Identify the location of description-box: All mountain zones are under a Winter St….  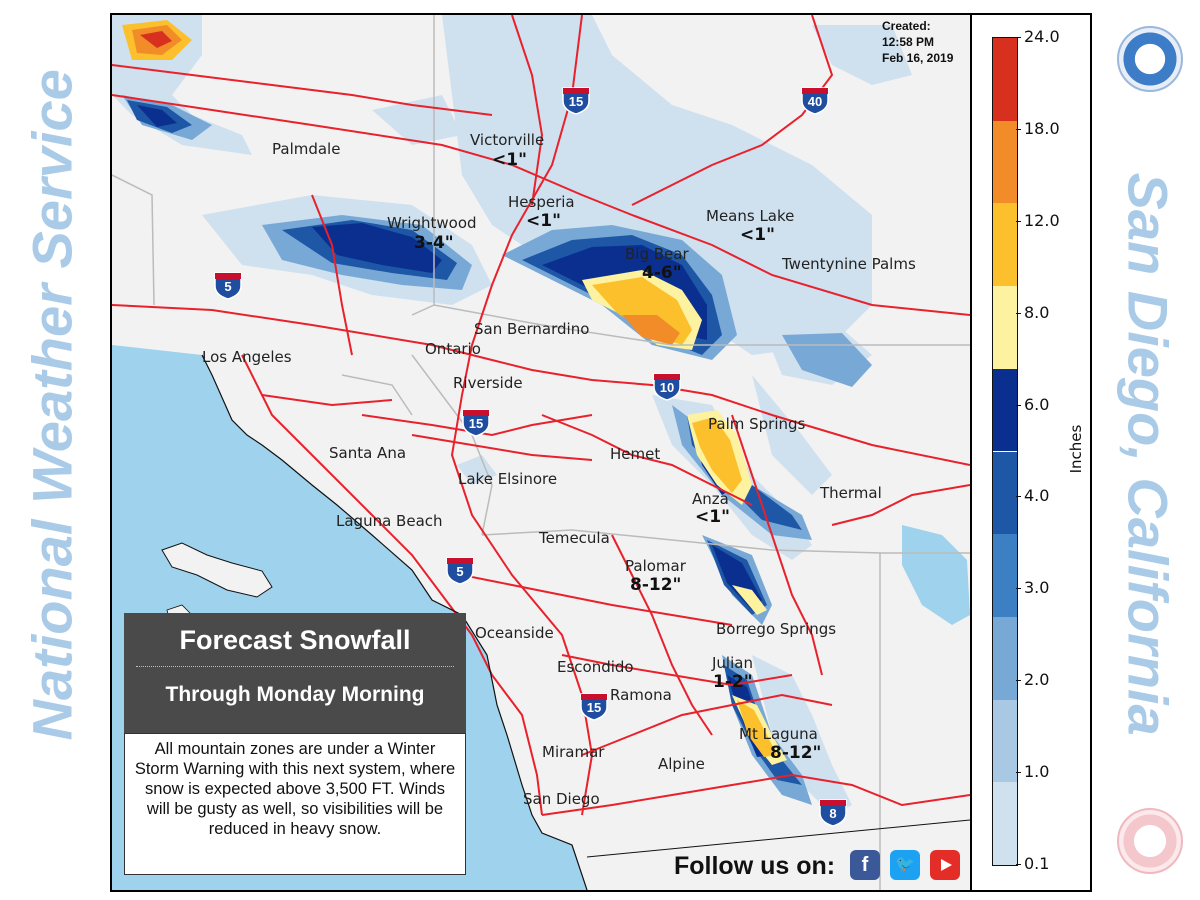
(295, 804).